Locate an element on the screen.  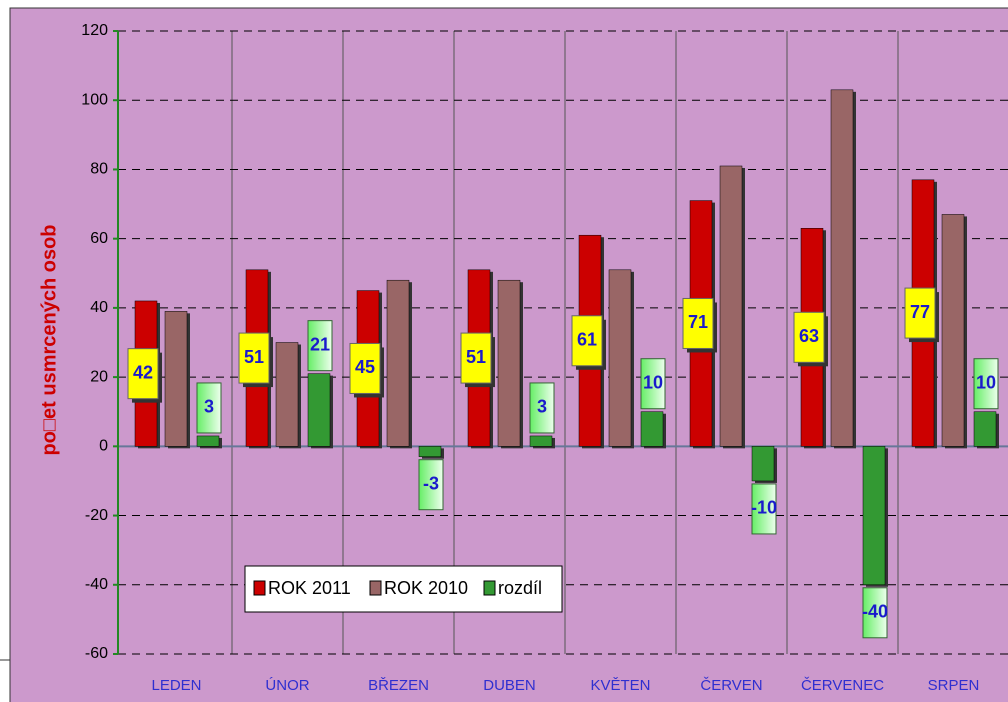
y-tick-label: 120 is located at coordinates (94, 30).